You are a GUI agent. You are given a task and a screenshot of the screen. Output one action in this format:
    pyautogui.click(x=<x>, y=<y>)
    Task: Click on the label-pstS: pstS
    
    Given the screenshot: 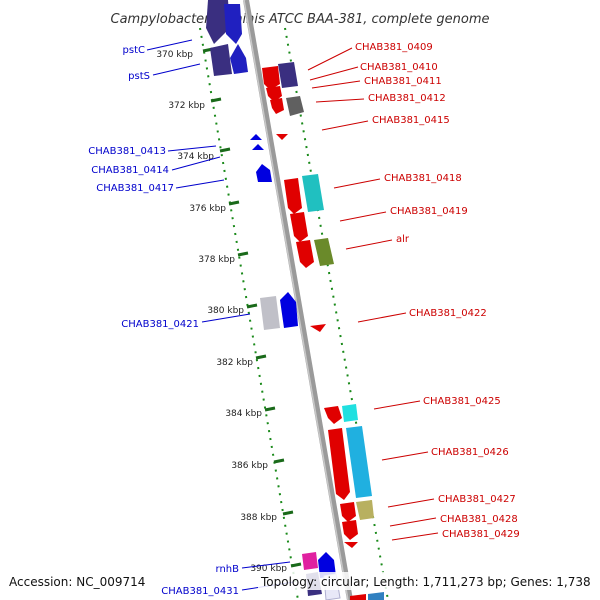 What is the action you would take?
    pyautogui.click(x=139, y=76)
    